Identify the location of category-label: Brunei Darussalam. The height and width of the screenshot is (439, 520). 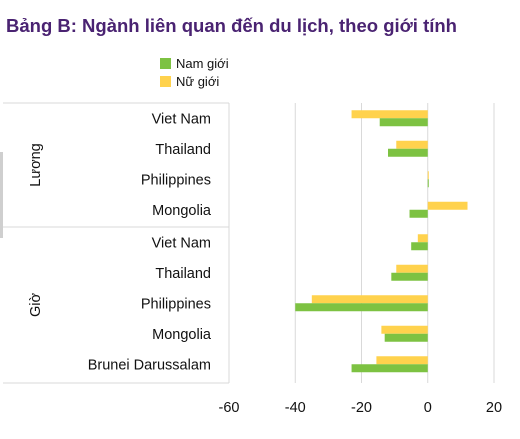
(149, 365).